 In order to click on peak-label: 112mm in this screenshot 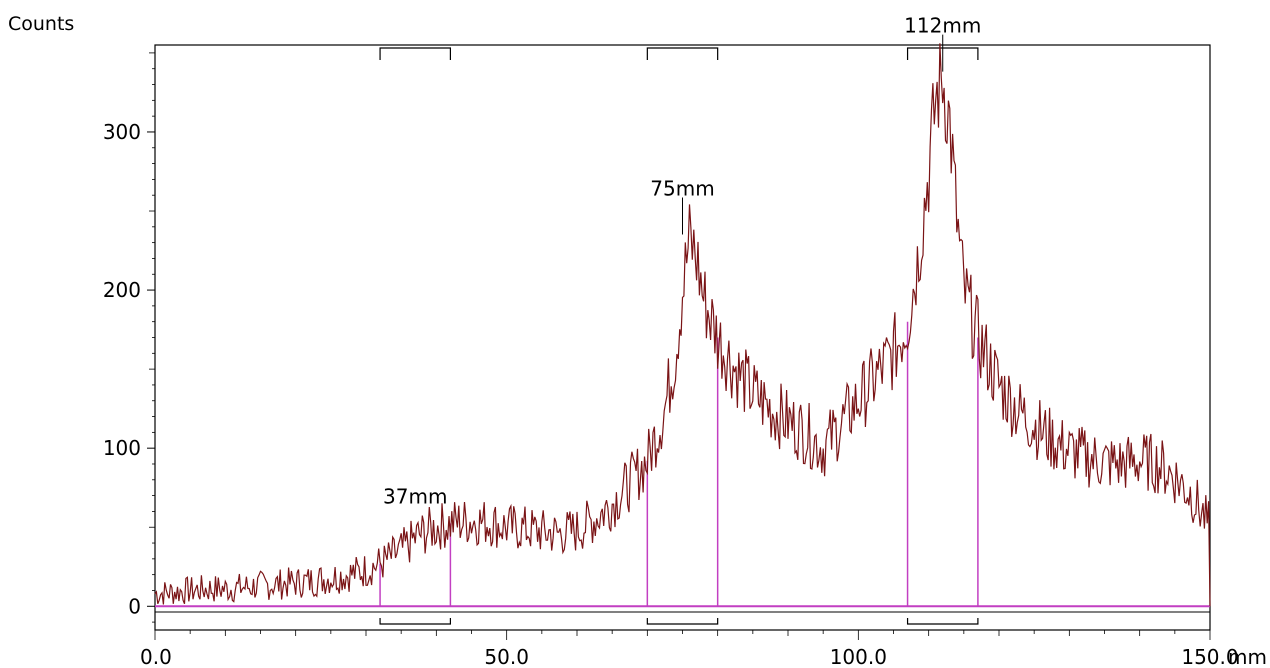, I will do `click(942, 26)`.